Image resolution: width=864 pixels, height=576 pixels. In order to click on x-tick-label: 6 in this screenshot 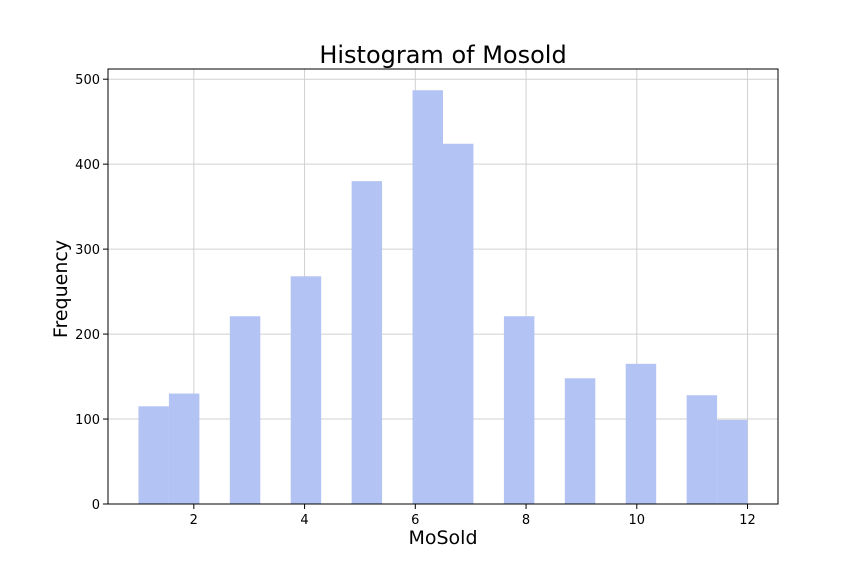, I will do `click(415, 520)`.